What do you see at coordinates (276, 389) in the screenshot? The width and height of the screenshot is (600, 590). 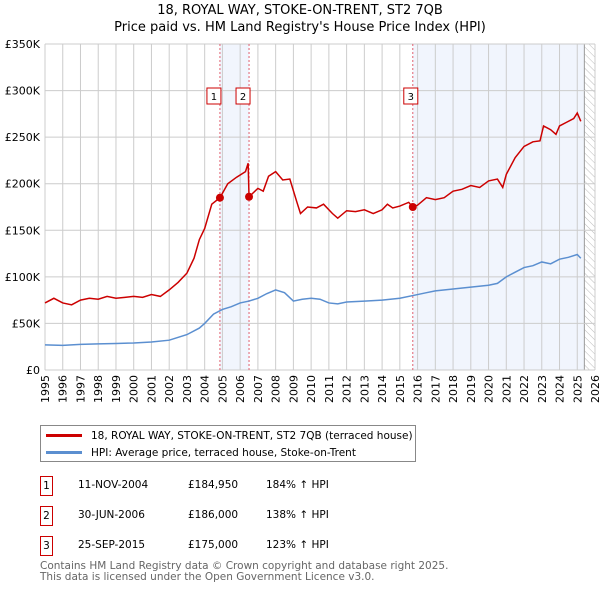 I see `x-tick-label: 2008` at bounding box center [276, 389].